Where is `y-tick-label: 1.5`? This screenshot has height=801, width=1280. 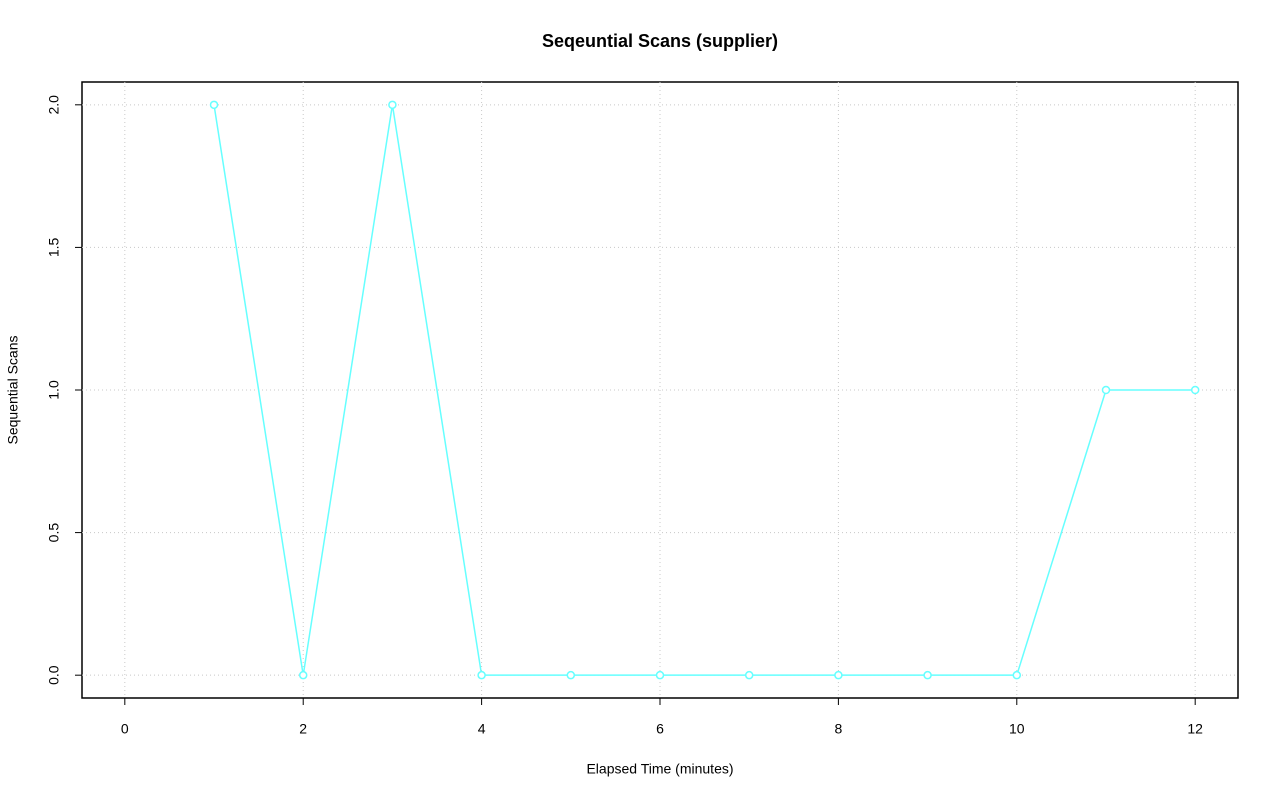 y-tick-label: 1.5 is located at coordinates (54, 247).